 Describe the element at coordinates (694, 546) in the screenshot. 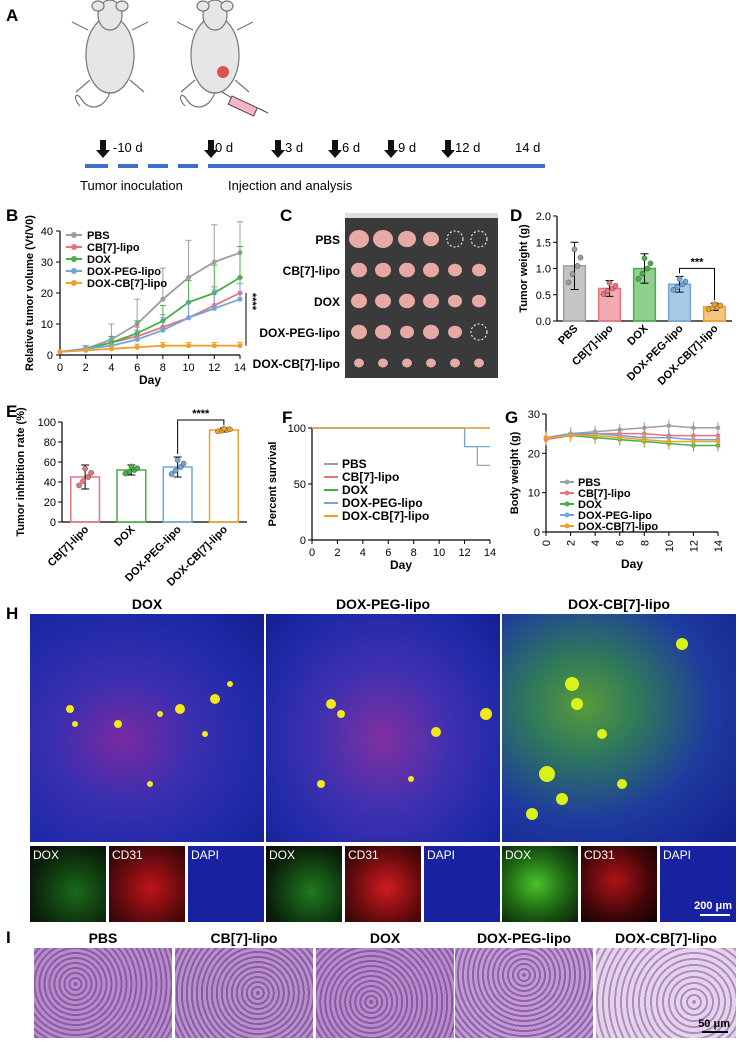

I see `x-tick-label: 12` at that location.